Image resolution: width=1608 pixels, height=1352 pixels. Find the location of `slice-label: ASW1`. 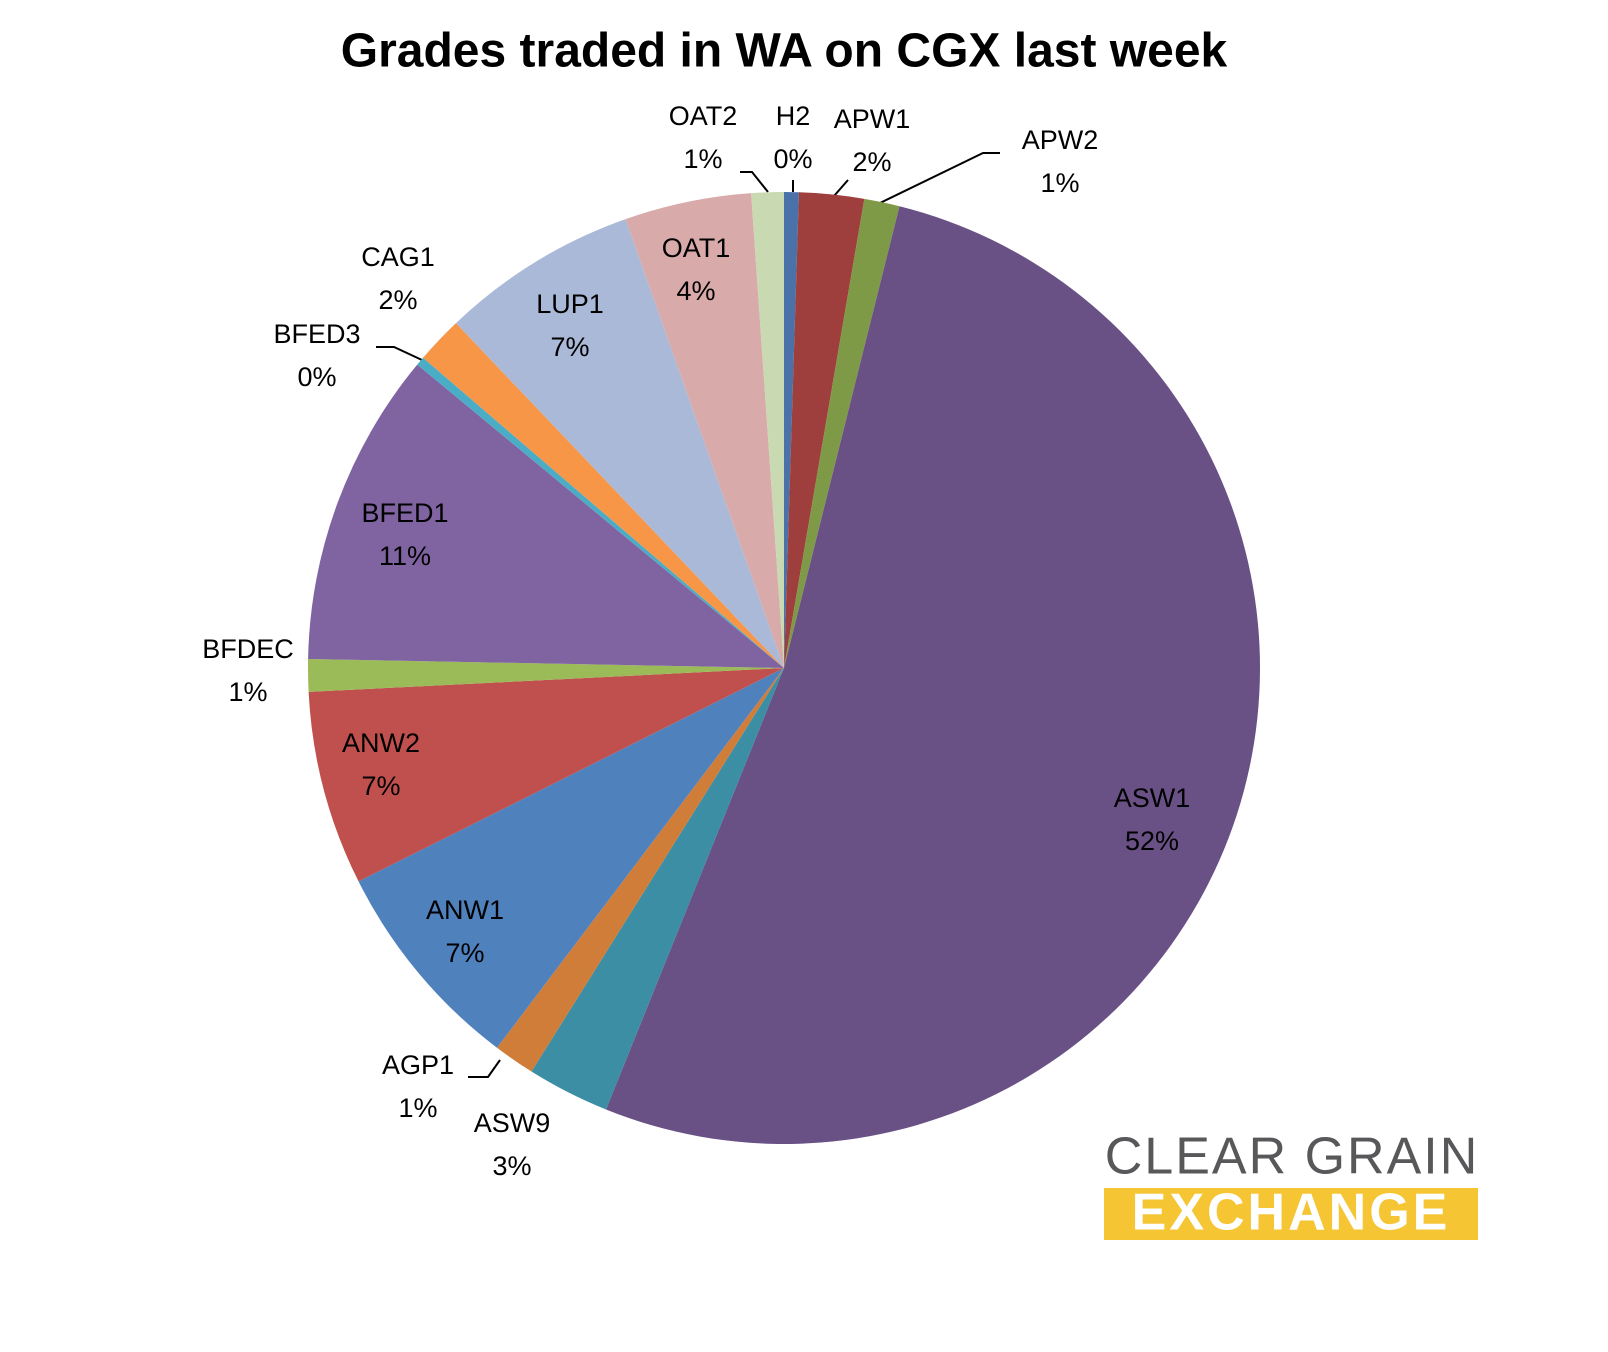

slice-label: ASW1 is located at coordinates (1152, 798).